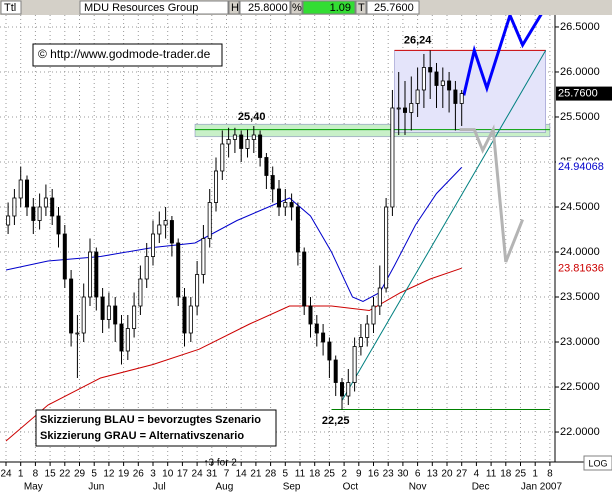 Image resolution: width=612 pixels, height=492 pixels. Describe the element at coordinates (580, 252) in the screenshot. I see `y-tick-label: 24.0000` at that location.